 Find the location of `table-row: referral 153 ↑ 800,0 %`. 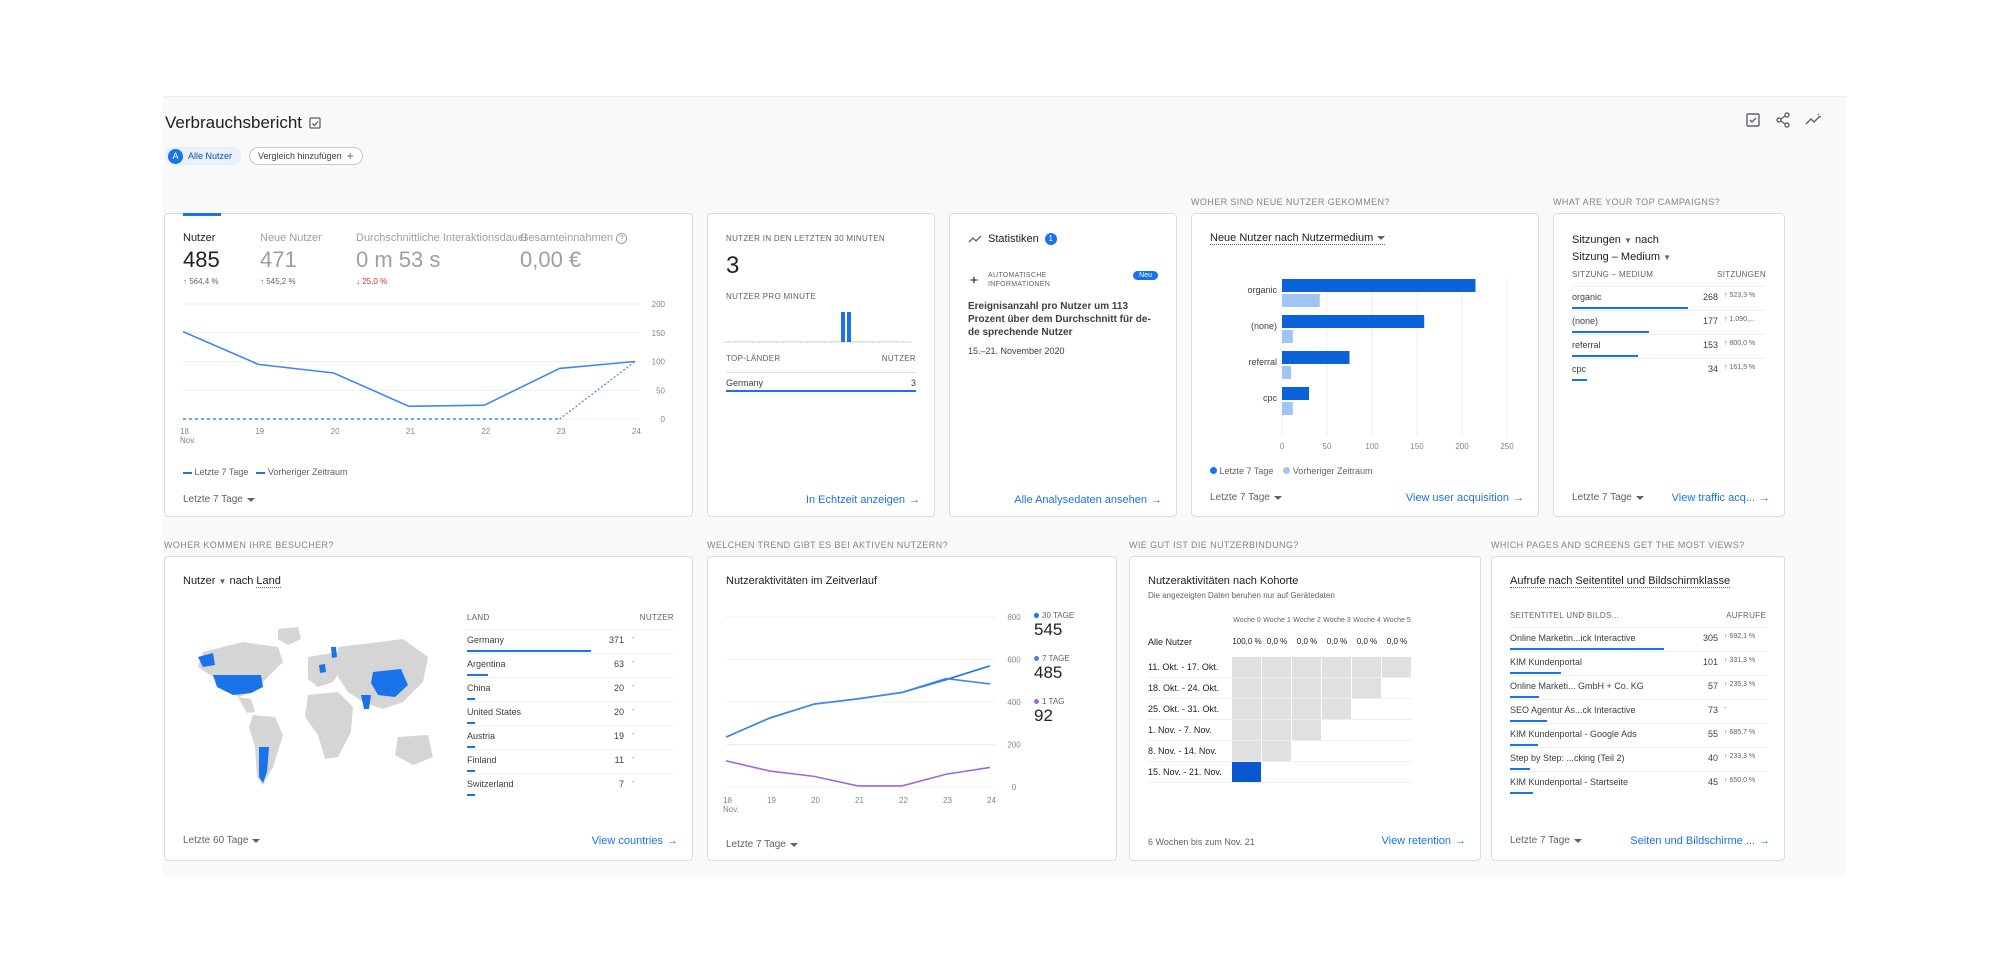

table-row: referral 153 ↑ 800,0 % is located at coordinates (1669, 346).